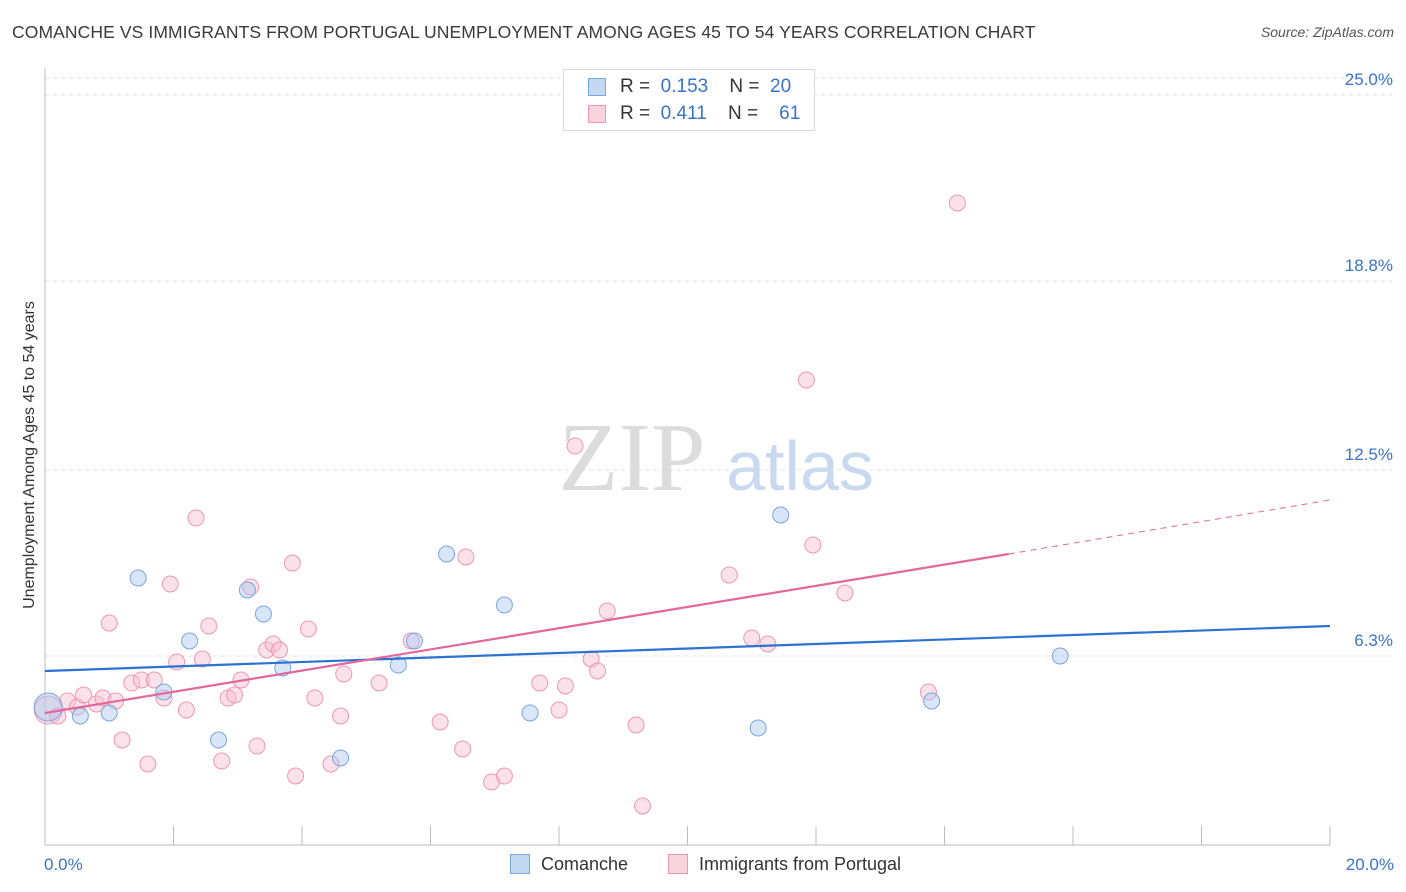  What do you see at coordinates (597, 87) in the screenshot?
I see `comanche-swatch` at bounding box center [597, 87].